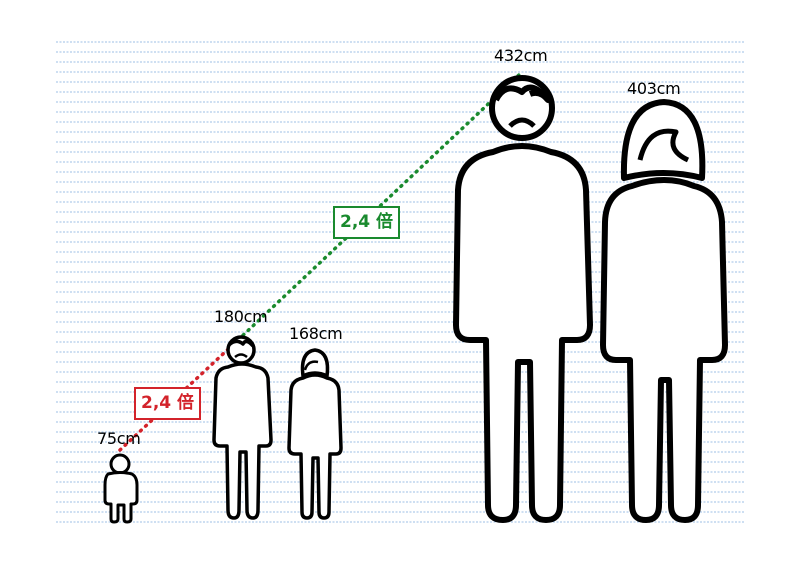  What do you see at coordinates (316, 333) in the screenshot?
I see `height-label-woman: 168cm` at bounding box center [316, 333].